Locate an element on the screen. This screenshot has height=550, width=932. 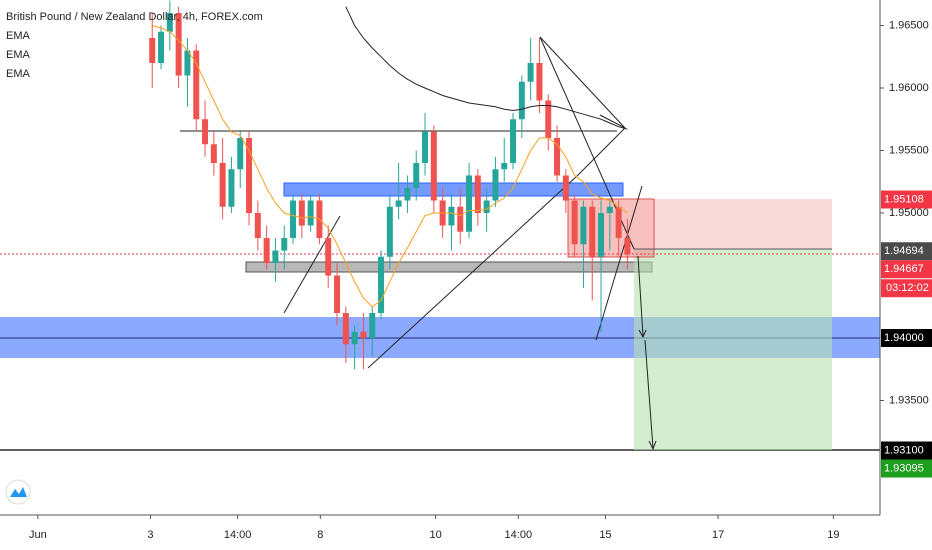
price-badge-label: 1.95108 is located at coordinates (904, 199).